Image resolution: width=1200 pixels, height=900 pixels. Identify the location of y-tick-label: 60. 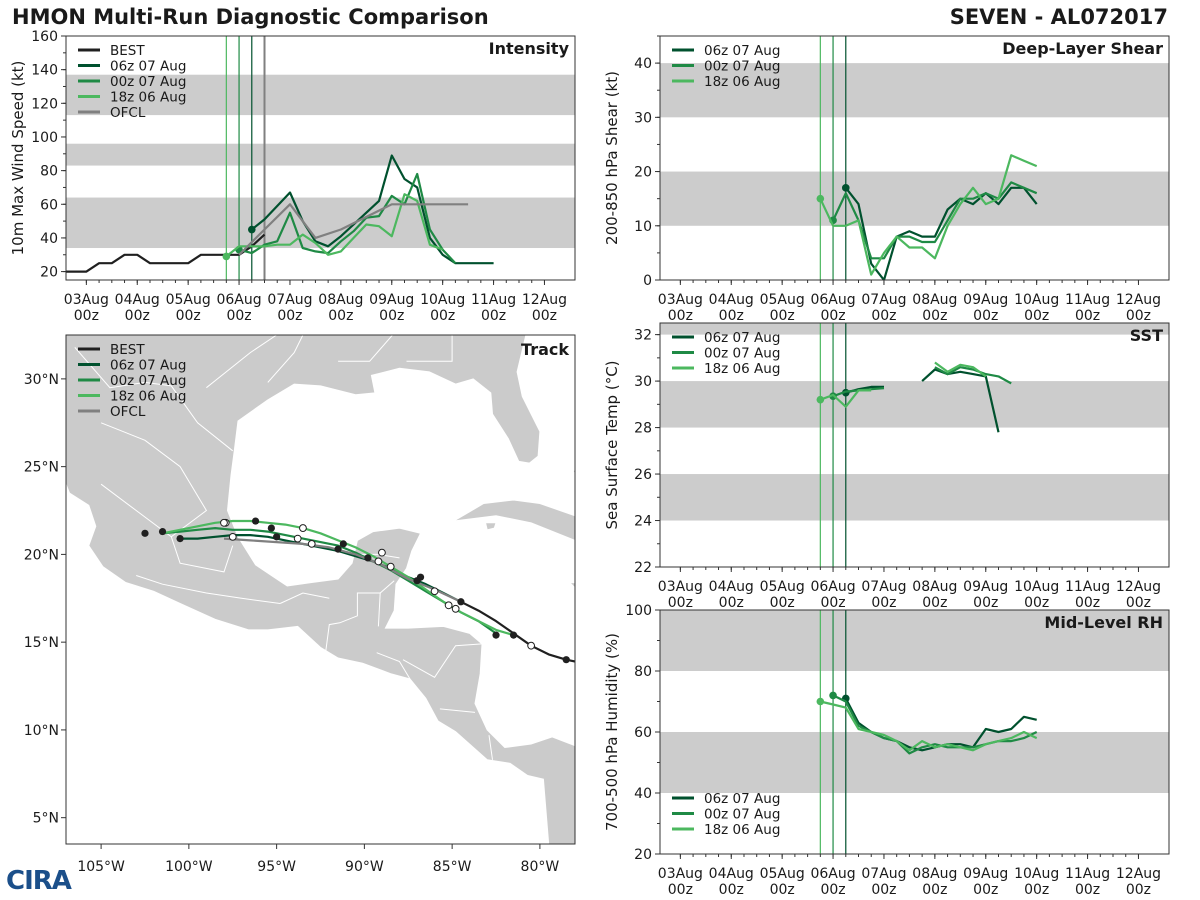
(49, 205).